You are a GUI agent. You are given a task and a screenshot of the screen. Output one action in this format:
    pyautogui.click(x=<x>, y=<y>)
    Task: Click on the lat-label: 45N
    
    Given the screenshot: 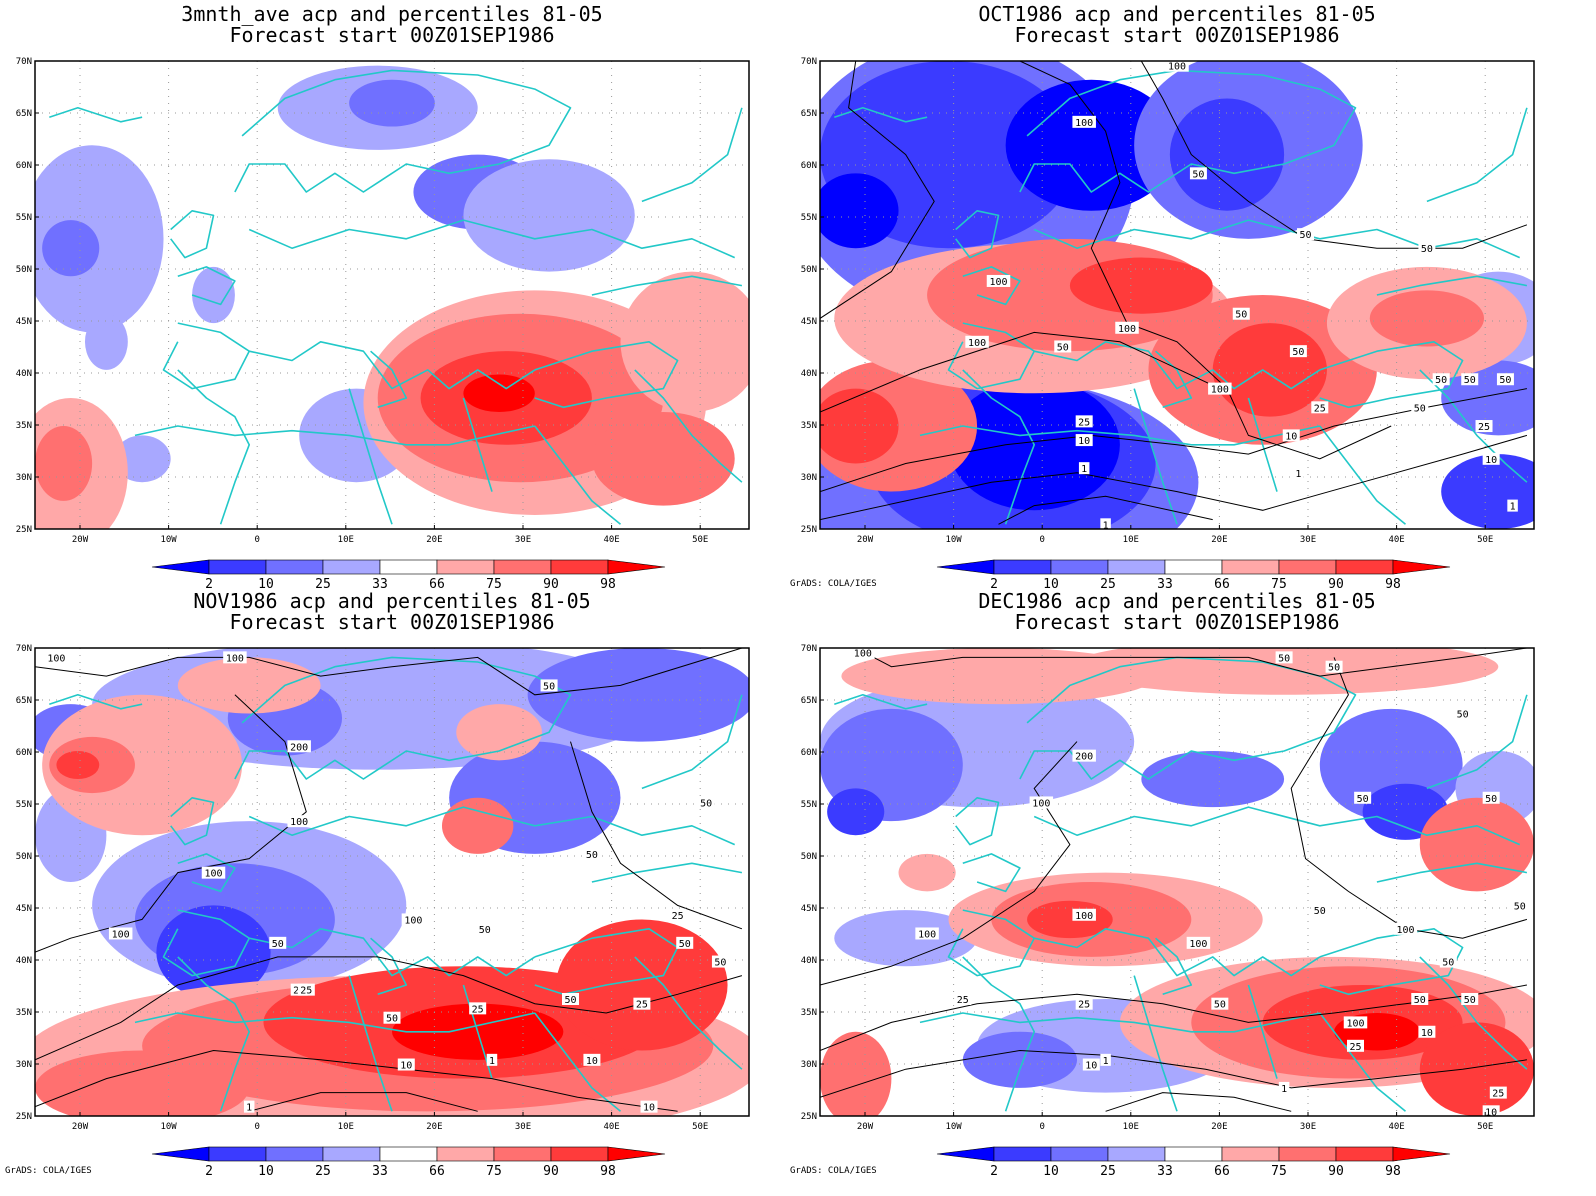 What is the action you would take?
    pyautogui.click(x=809, y=322)
    